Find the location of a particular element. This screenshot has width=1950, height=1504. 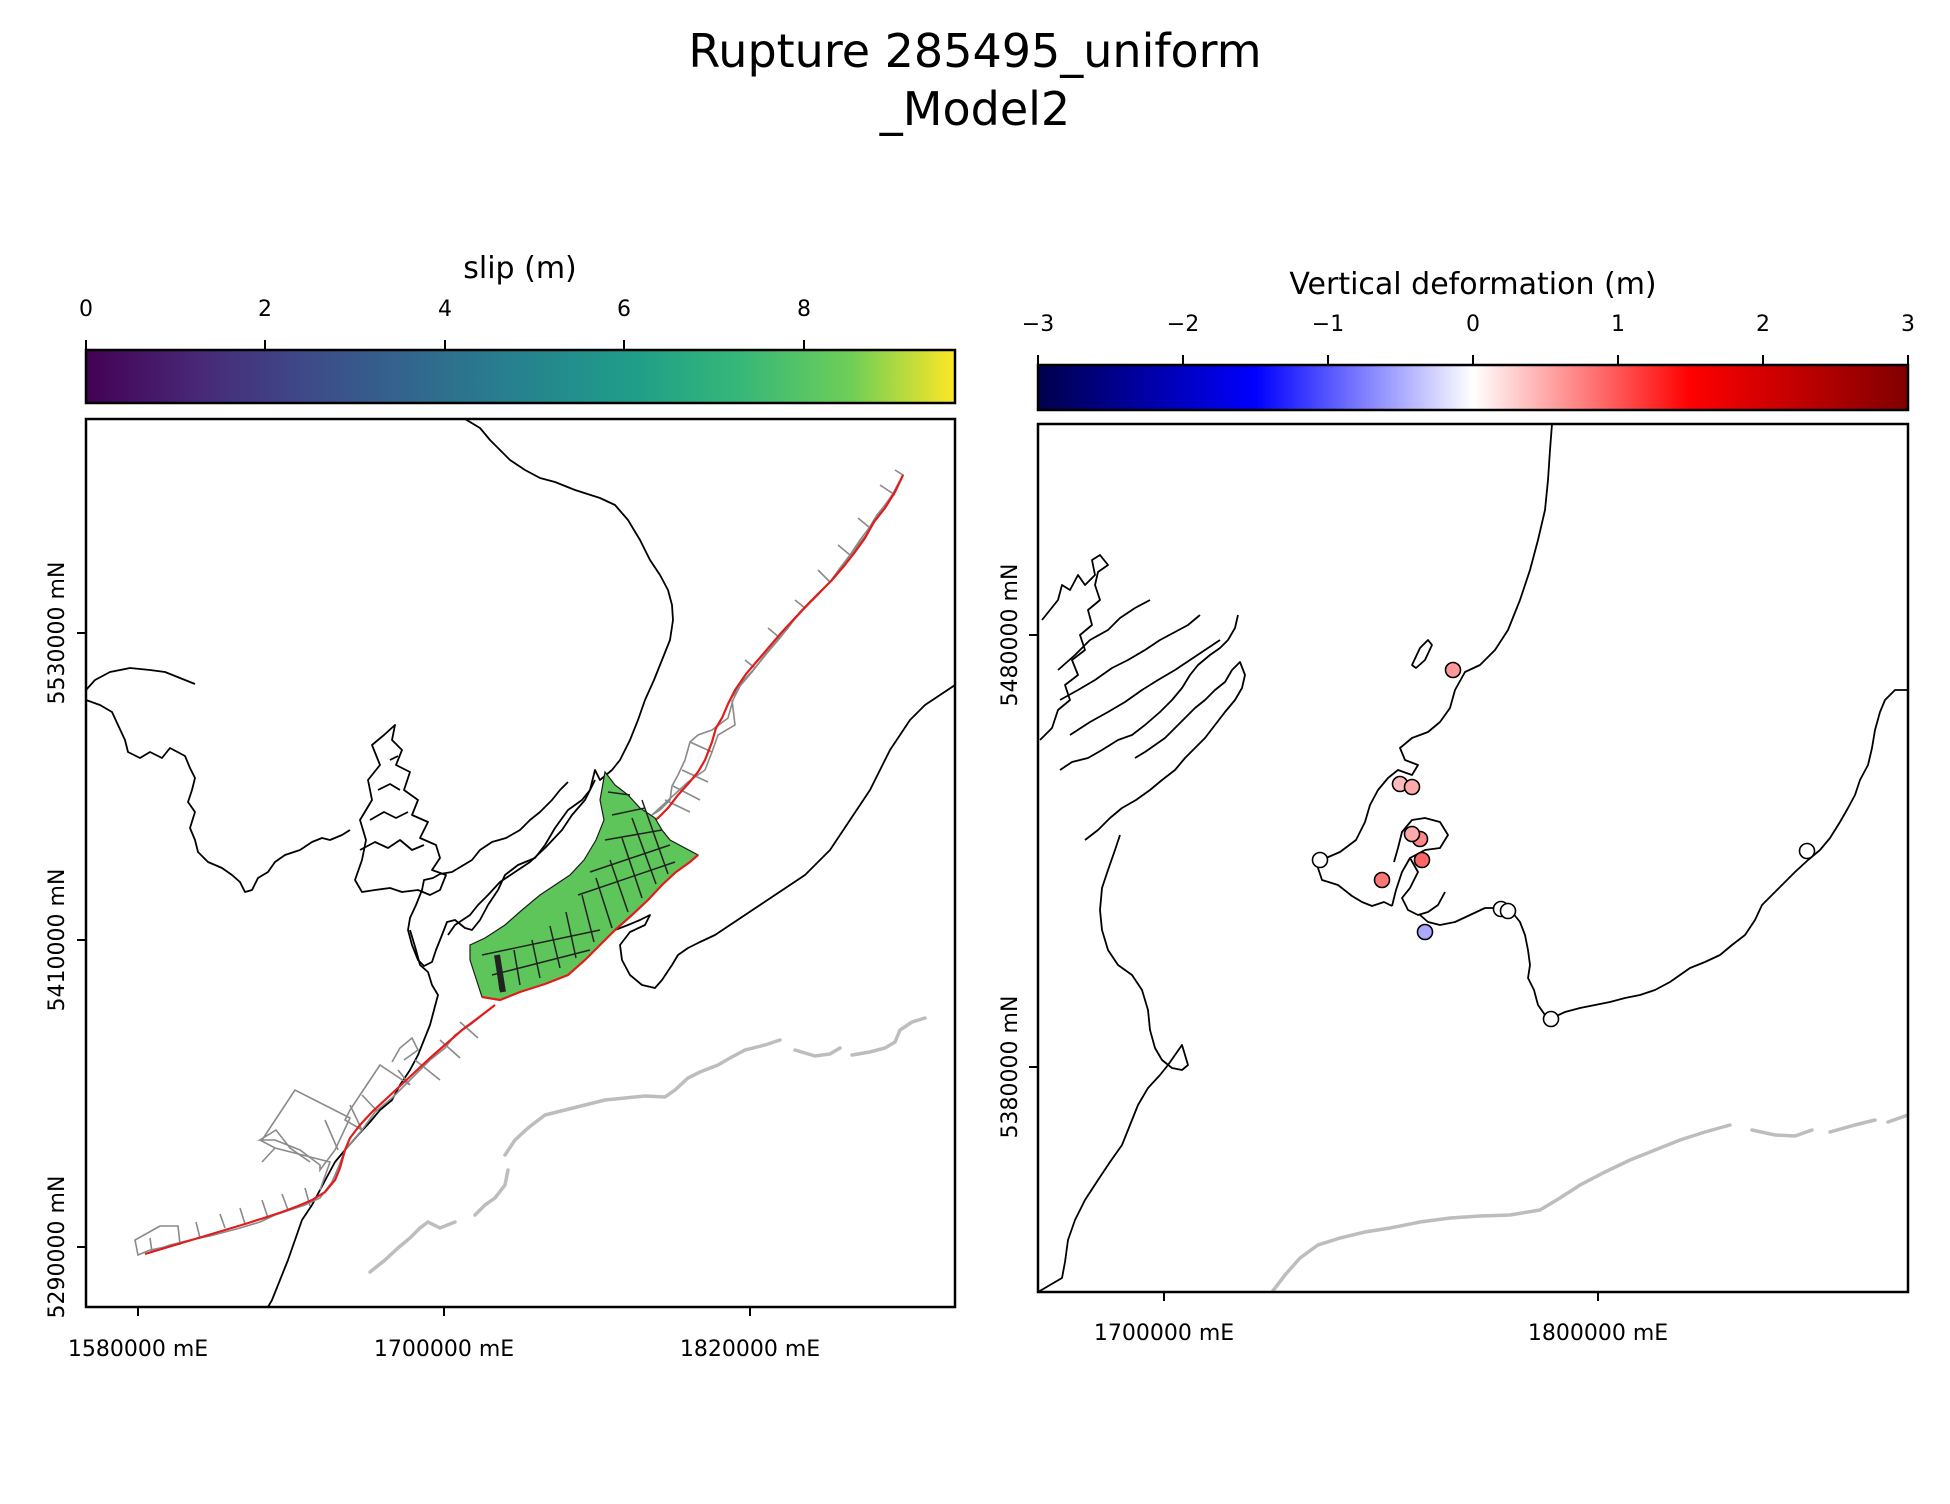

deformation-colorbar is located at coordinates (1473, 387).